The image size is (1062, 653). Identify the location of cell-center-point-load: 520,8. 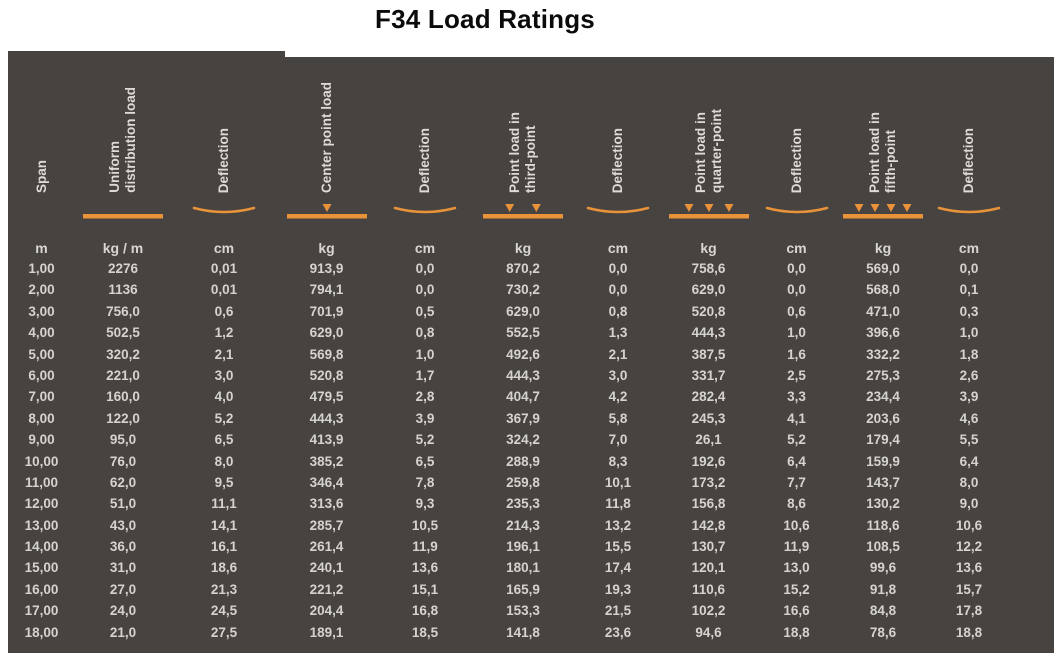
(326, 375).